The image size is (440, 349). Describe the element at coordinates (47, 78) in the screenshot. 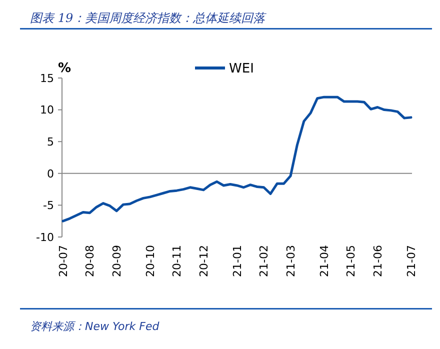

I see `y-tick-label: 15` at that location.